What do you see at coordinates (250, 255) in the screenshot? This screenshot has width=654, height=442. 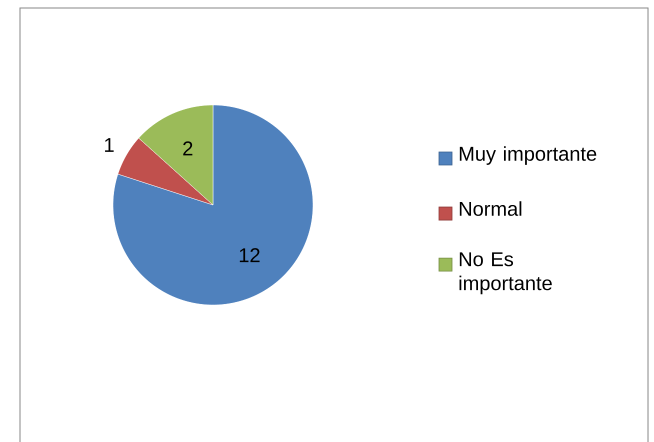 I see `data-label: 12` at bounding box center [250, 255].